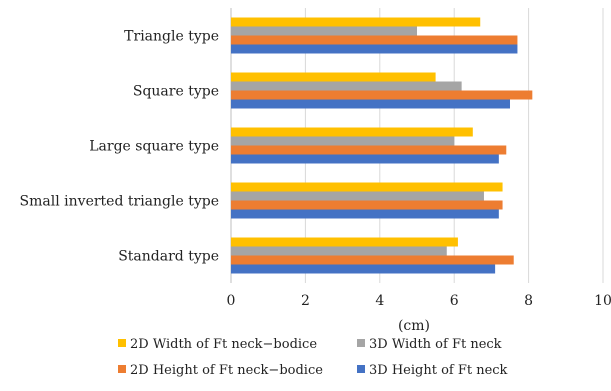 This screenshot has width=611, height=391. What do you see at coordinates (339, 251) in the screenshot?
I see `bar-standard-type-3d-width-of-ft-neck` at bounding box center [339, 251].